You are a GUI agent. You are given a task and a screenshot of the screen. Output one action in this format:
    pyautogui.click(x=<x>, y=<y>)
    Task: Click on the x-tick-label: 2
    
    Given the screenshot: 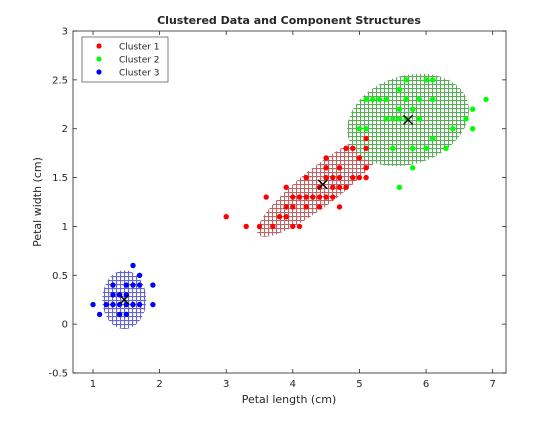 What is the action you would take?
    pyautogui.click(x=159, y=384)
    